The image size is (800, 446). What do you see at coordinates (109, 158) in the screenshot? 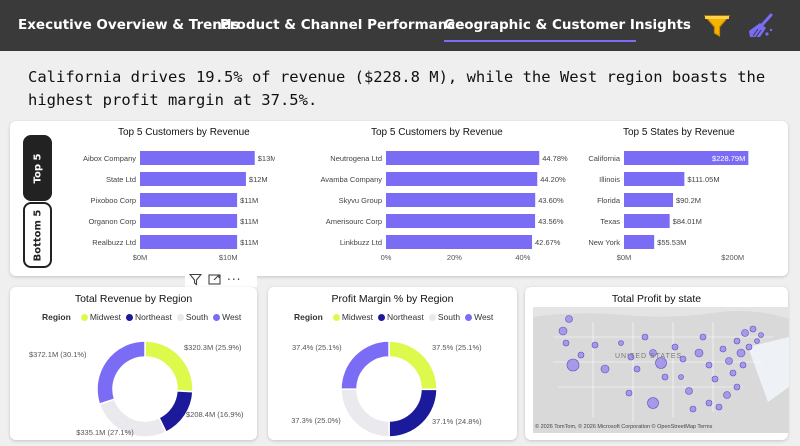
I see `bar-category-label: Aibox Company` at bounding box center [109, 158].